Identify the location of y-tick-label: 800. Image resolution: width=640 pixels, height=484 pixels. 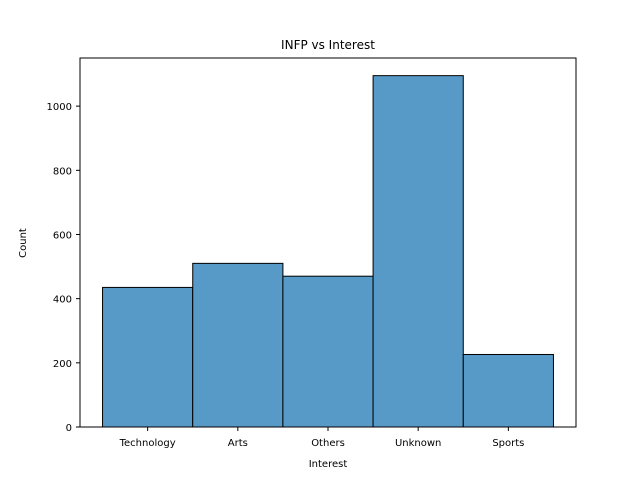
(62, 171).